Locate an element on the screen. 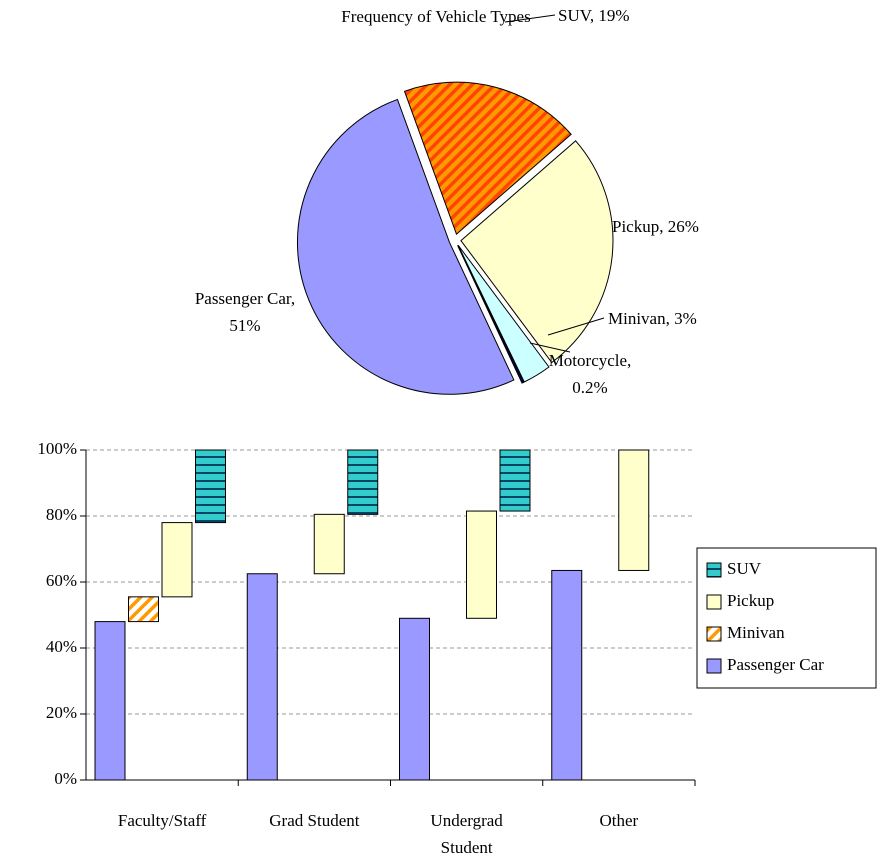 Image resolution: width=877 pixels, height=867 pixels. y-tick-label: 100% is located at coordinates (57, 448).